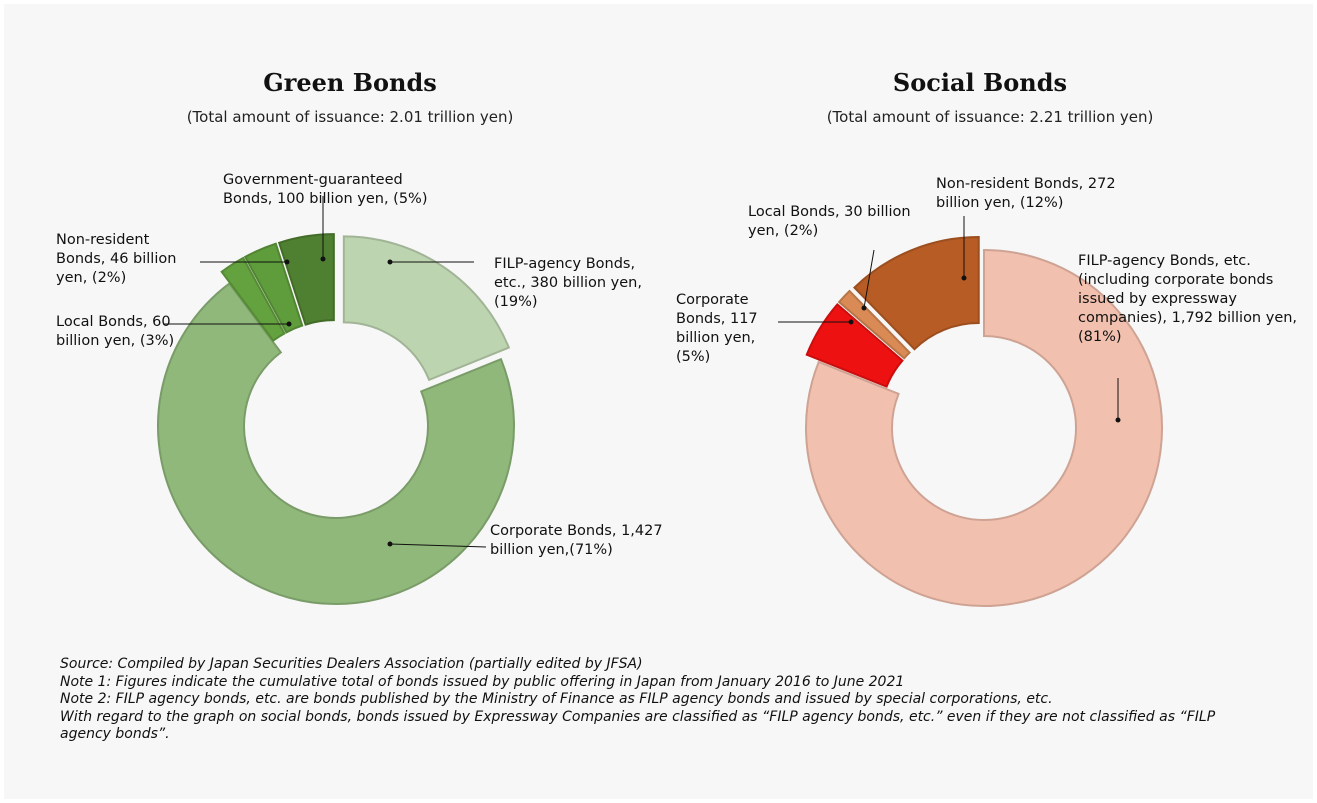 This screenshot has height=803, width=1317. I want to click on leader-green-government-dot, so click(323, 259).